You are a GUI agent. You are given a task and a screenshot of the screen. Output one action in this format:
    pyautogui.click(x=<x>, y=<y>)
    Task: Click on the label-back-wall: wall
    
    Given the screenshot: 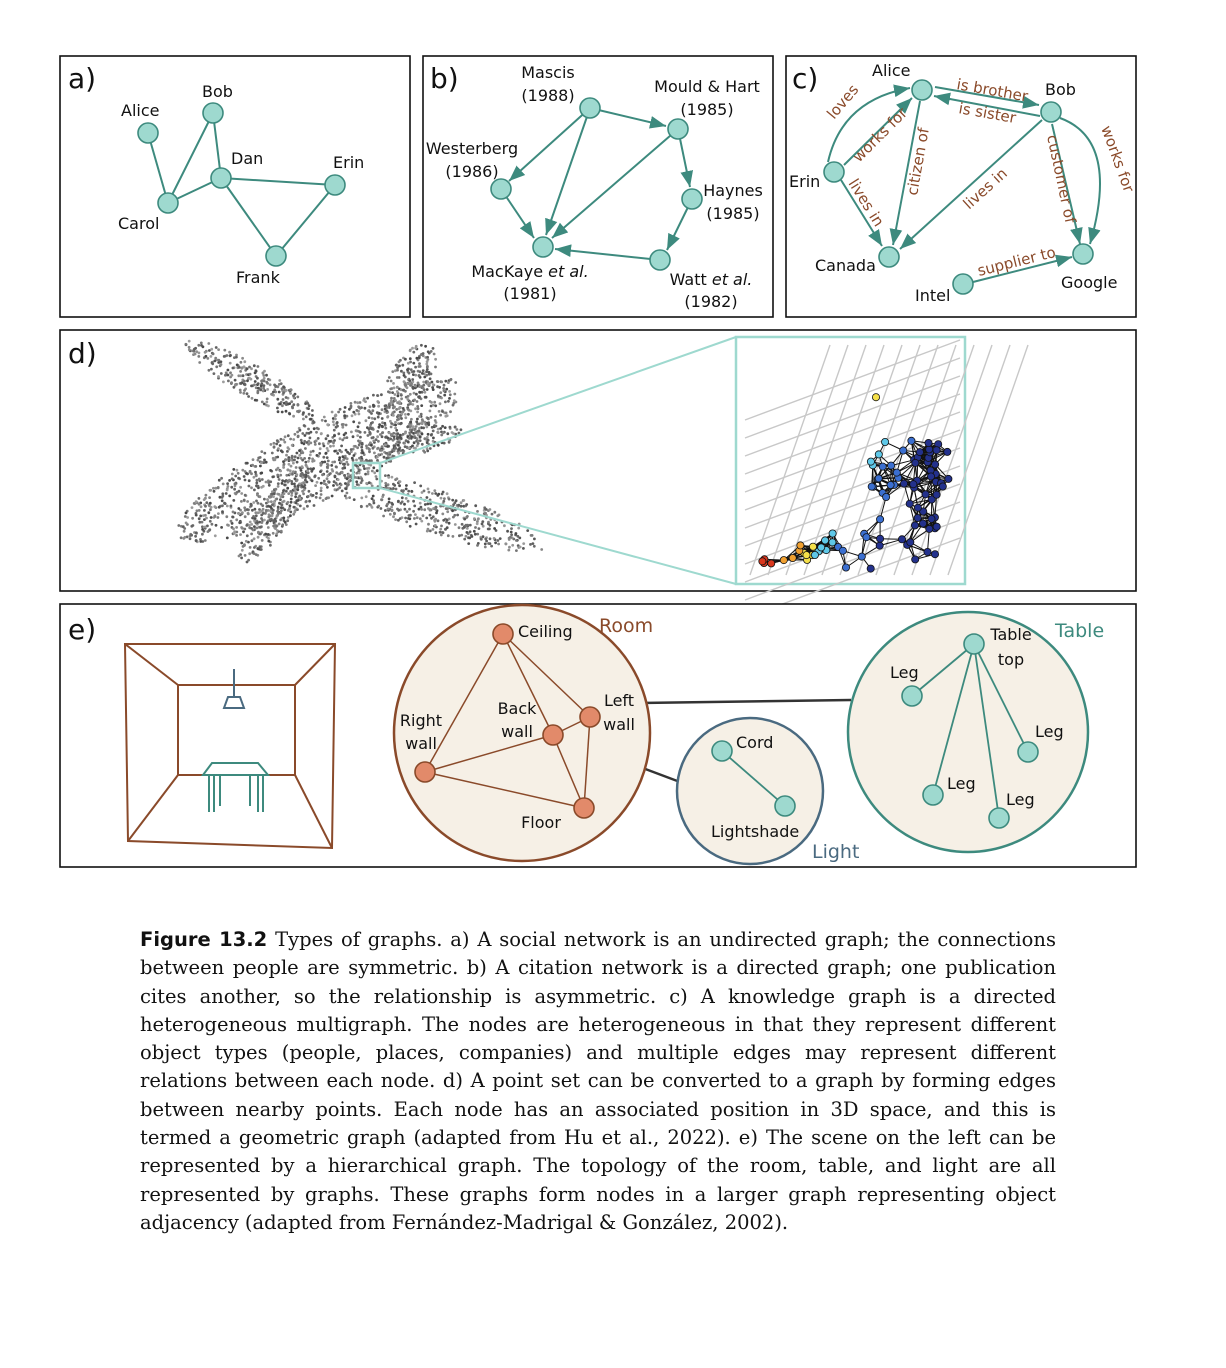 What is the action you would take?
    pyautogui.click(x=517, y=731)
    